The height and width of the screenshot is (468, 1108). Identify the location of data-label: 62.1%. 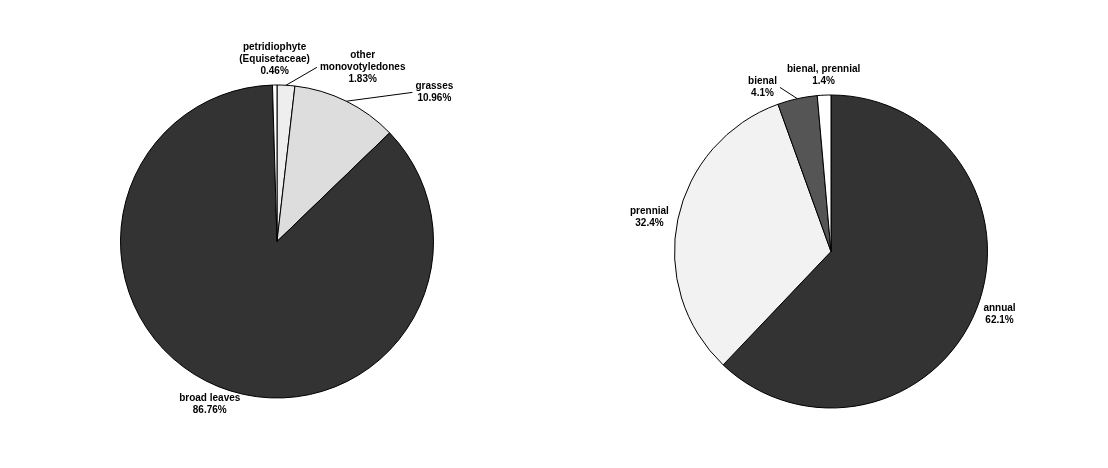
(999, 319).